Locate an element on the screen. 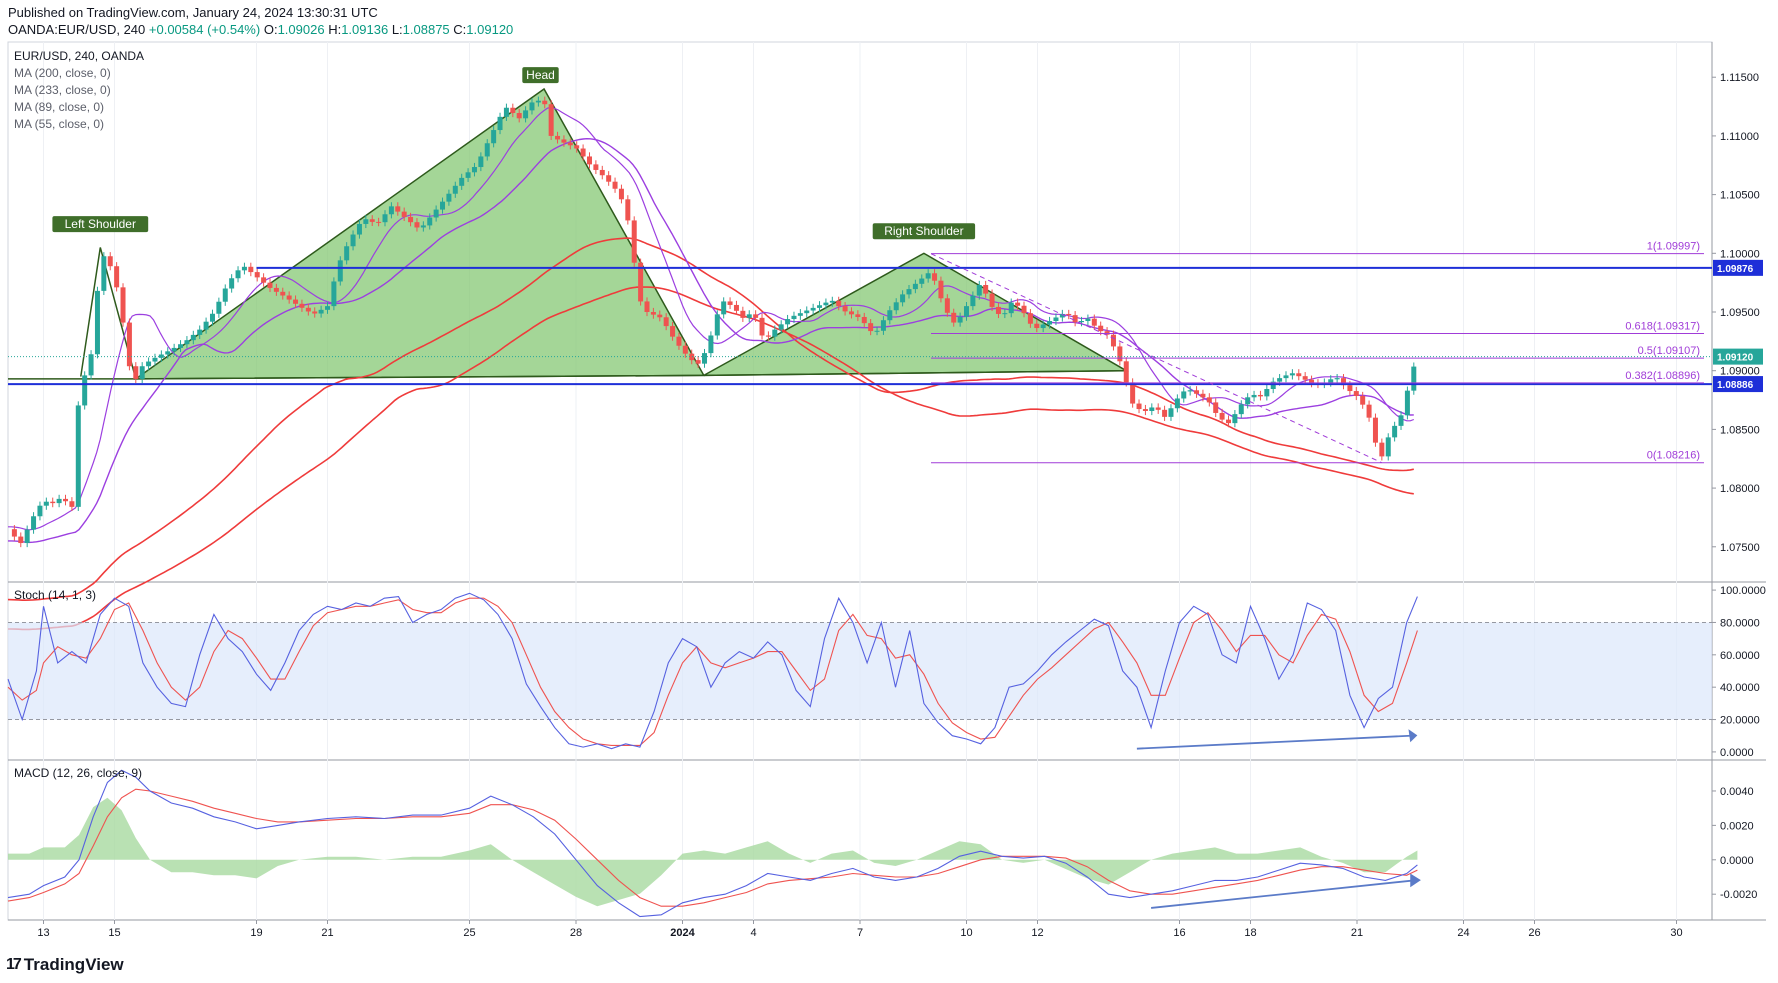 This screenshot has width=1778, height=983. fib-level-label: 0.5(1.09107) is located at coordinates (1669, 351).